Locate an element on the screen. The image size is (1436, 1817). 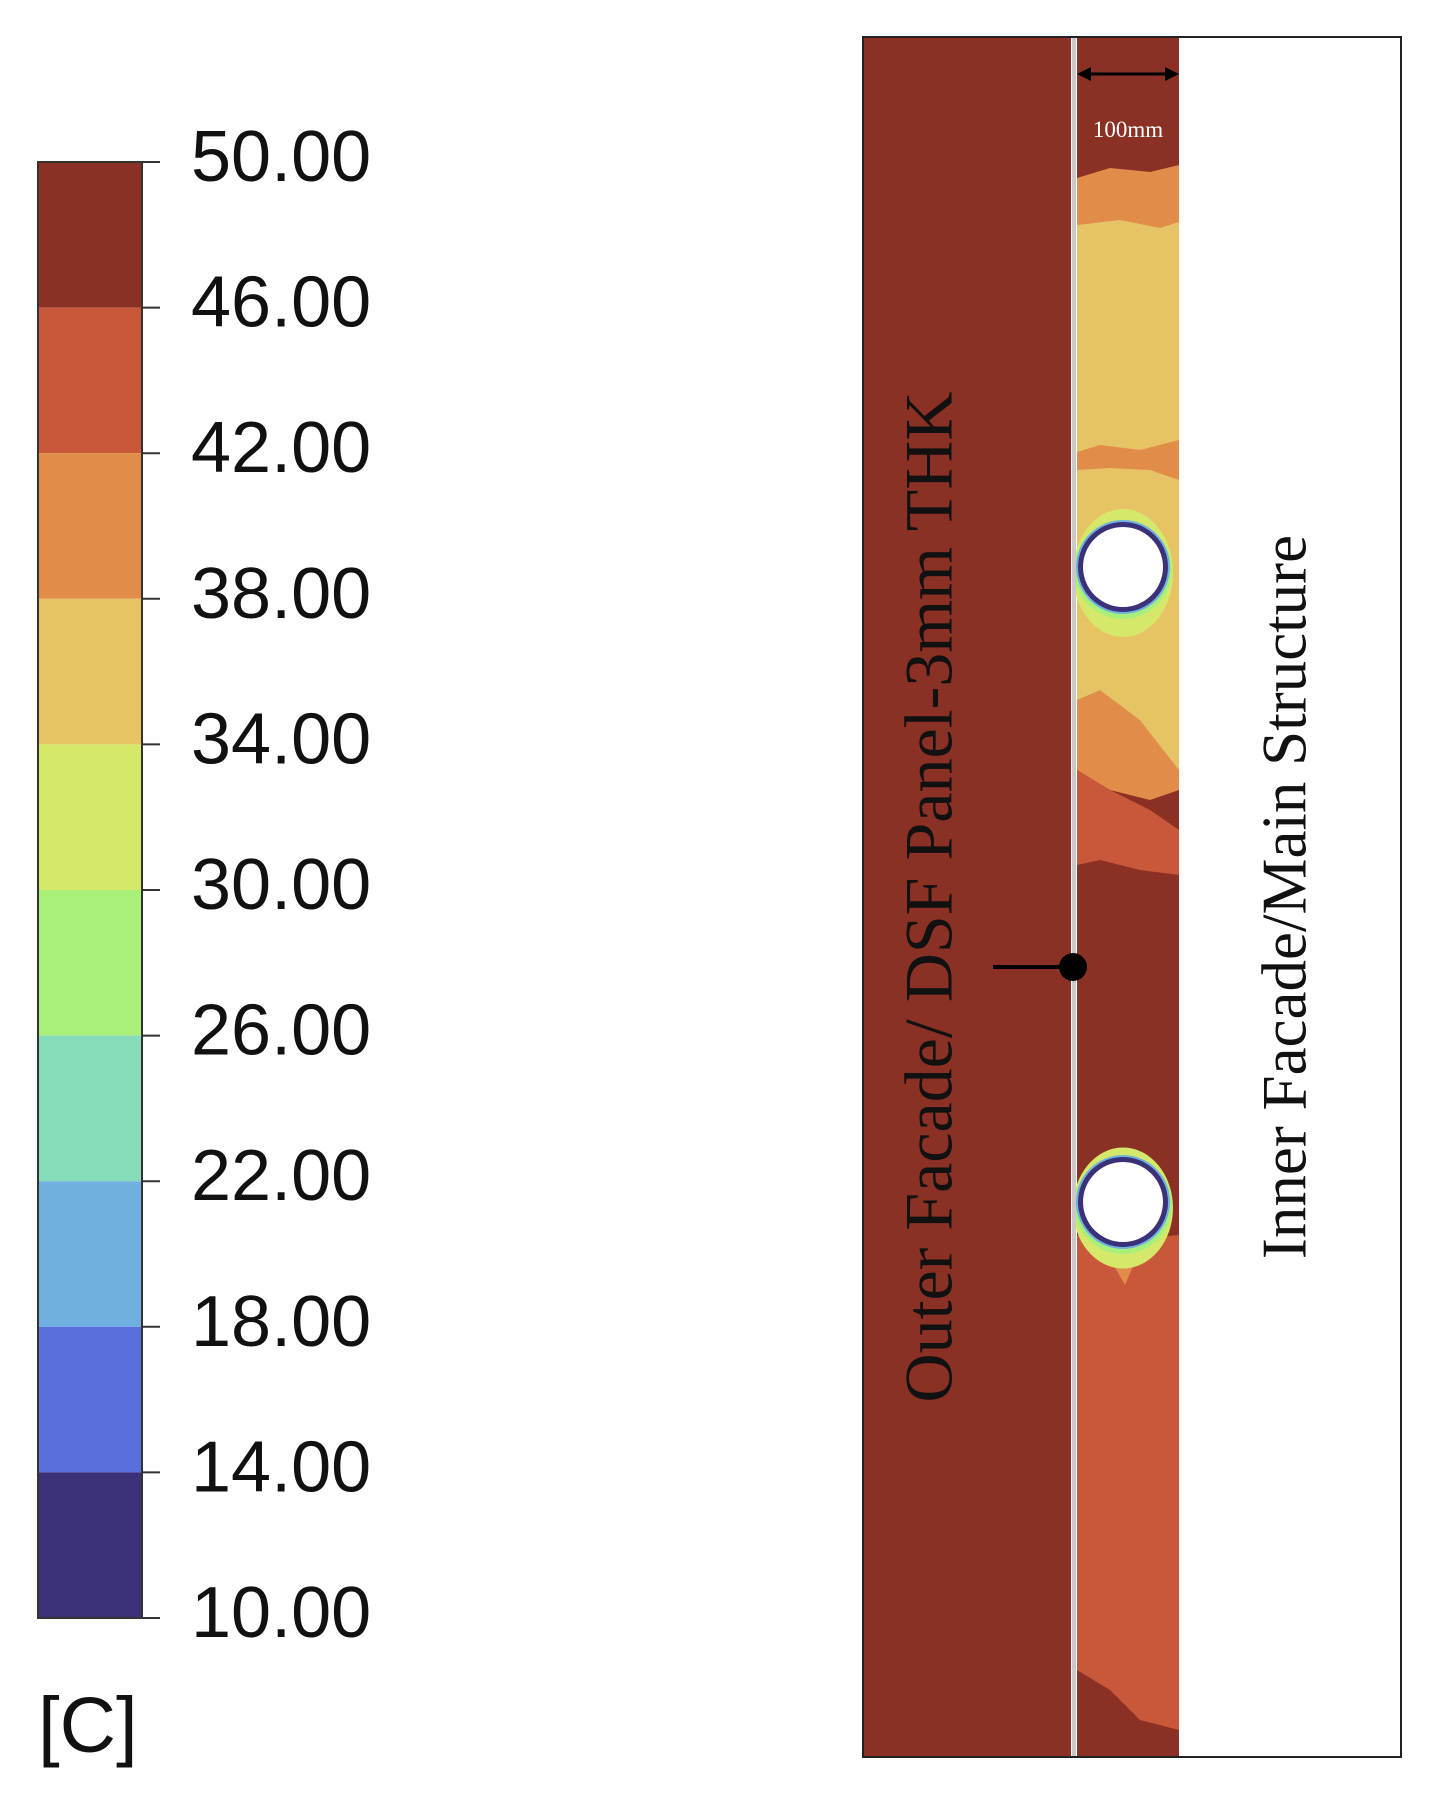
tick-label: 42.00 is located at coordinates (281, 448).